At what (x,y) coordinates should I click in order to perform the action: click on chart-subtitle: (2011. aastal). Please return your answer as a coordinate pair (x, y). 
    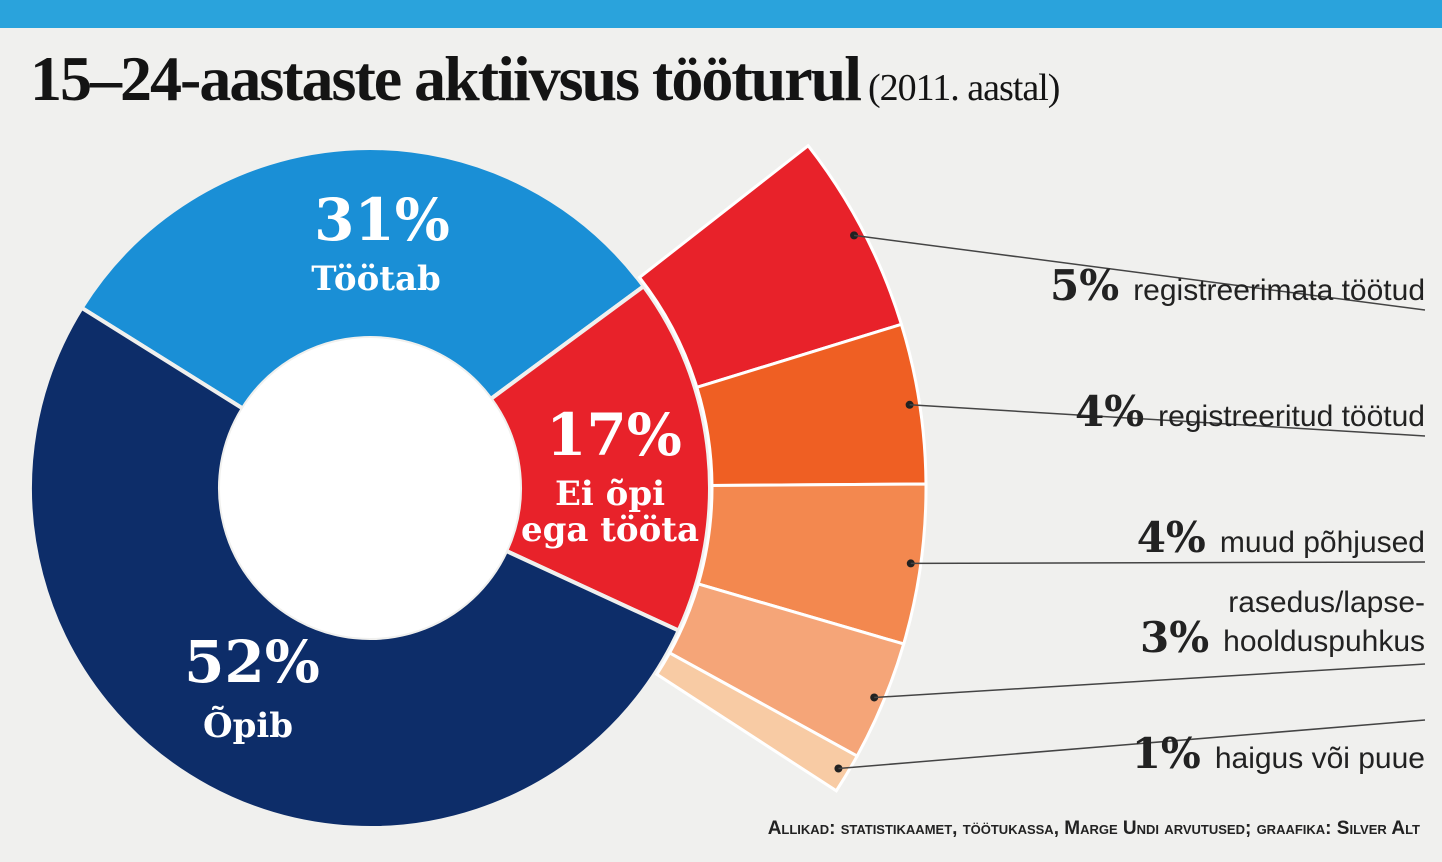
    Looking at the image, I should click on (964, 88).